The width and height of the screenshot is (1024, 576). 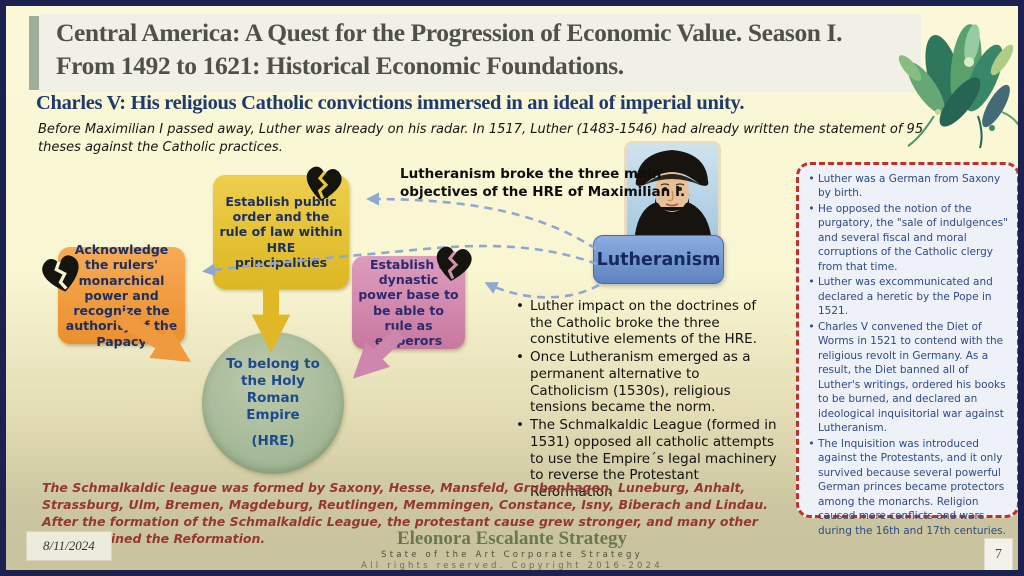 What do you see at coordinates (542, 290) in the screenshot?
I see `dashed-arrow-to-dynastic-box` at bounding box center [542, 290].